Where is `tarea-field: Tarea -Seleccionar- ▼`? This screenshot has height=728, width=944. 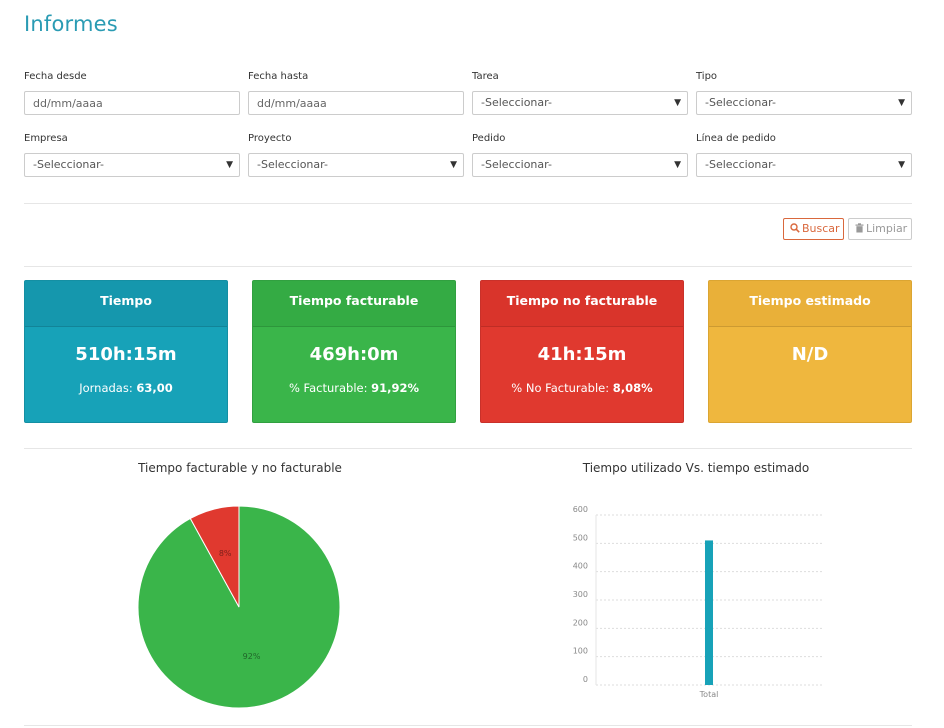
tarea-field: Tarea -Seleccionar- ▼ is located at coordinates (580, 92).